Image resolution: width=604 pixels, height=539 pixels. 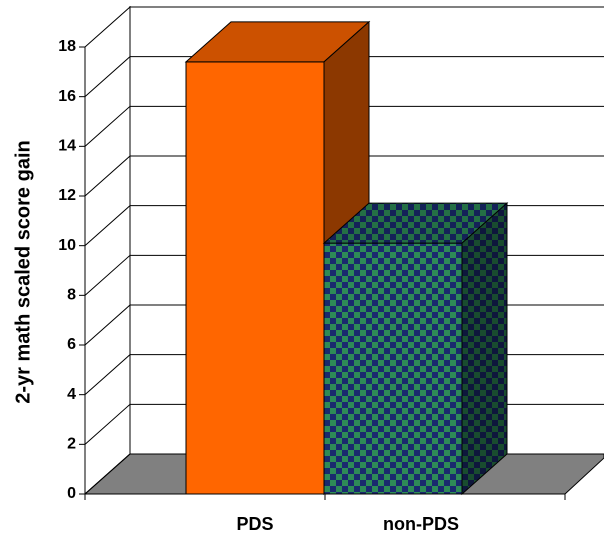 I want to click on y-axis-label: 2-yr math scaled score gain, so click(x=23, y=271).